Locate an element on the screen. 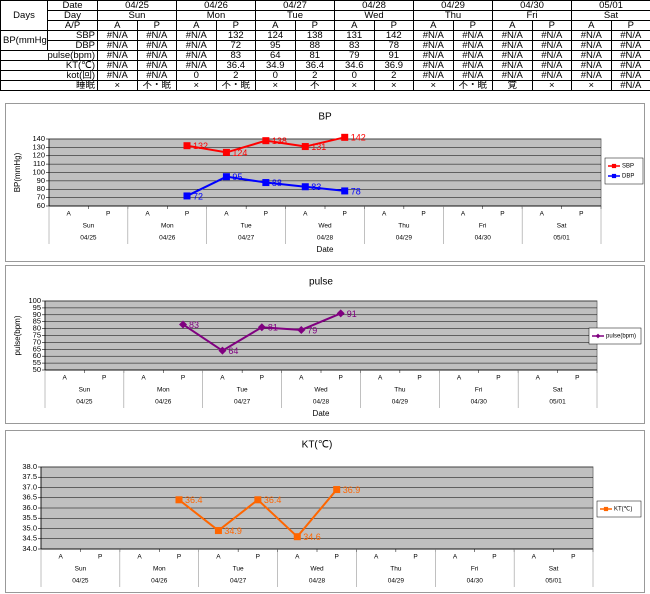 The image size is (650, 594). data-label: 91 is located at coordinates (352, 314).